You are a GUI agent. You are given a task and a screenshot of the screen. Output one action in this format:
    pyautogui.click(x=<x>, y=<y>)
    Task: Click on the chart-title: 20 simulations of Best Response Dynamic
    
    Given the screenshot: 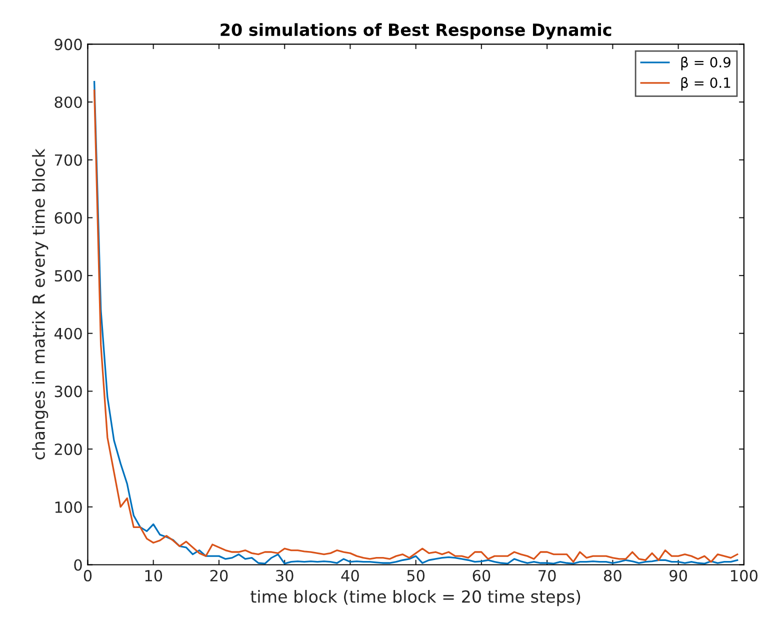 What is the action you would take?
    pyautogui.click(x=416, y=31)
    